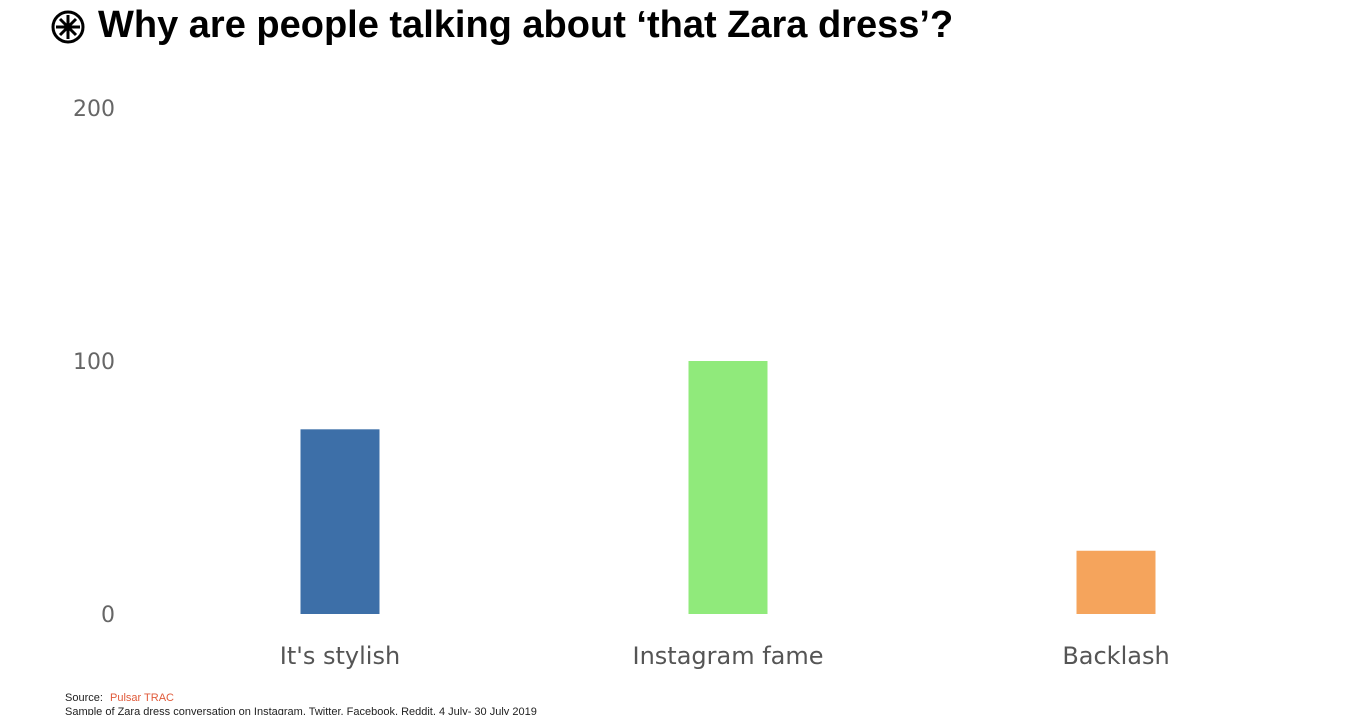 This screenshot has height=715, width=1366. What do you see at coordinates (108, 615) in the screenshot?
I see `y-tick-label: 0` at bounding box center [108, 615].